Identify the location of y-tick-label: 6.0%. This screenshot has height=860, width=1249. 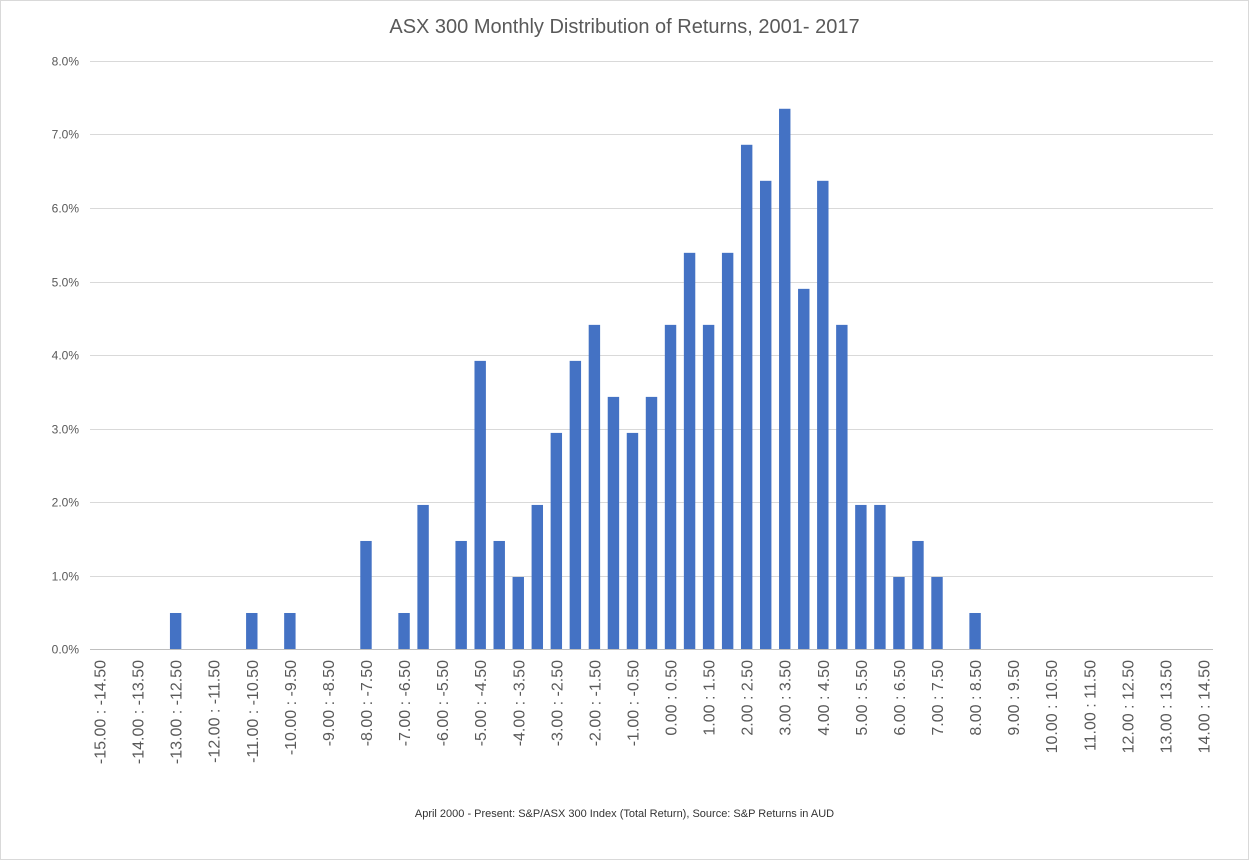
(66, 209).